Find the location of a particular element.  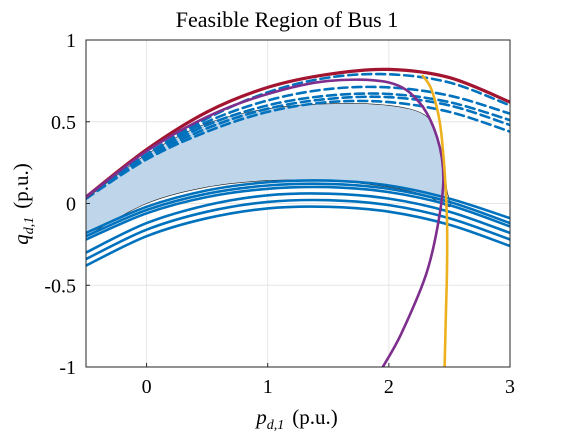

y-axis-label: qd,1 (p.u.) is located at coordinates (23, 204).